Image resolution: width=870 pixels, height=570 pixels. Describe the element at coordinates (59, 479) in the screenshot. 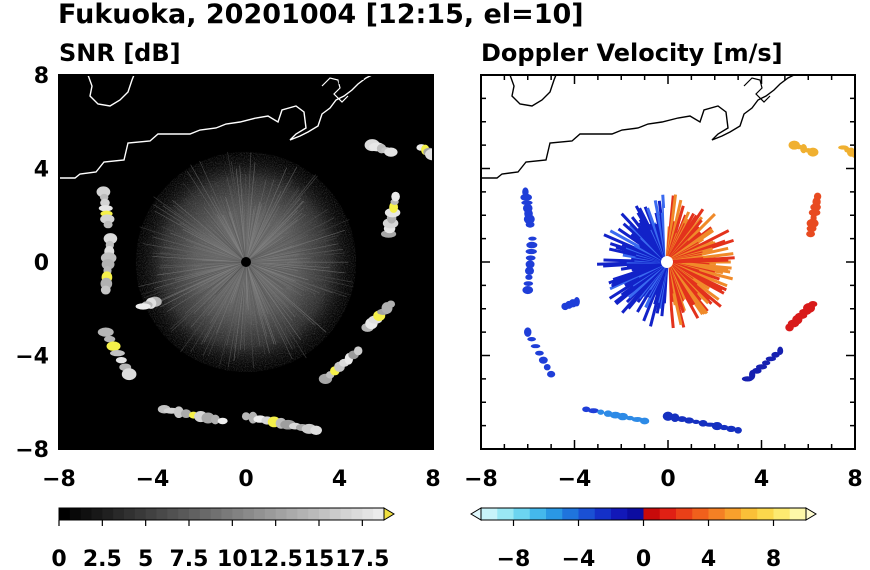

I see `snr-xtick-label: −8` at that location.